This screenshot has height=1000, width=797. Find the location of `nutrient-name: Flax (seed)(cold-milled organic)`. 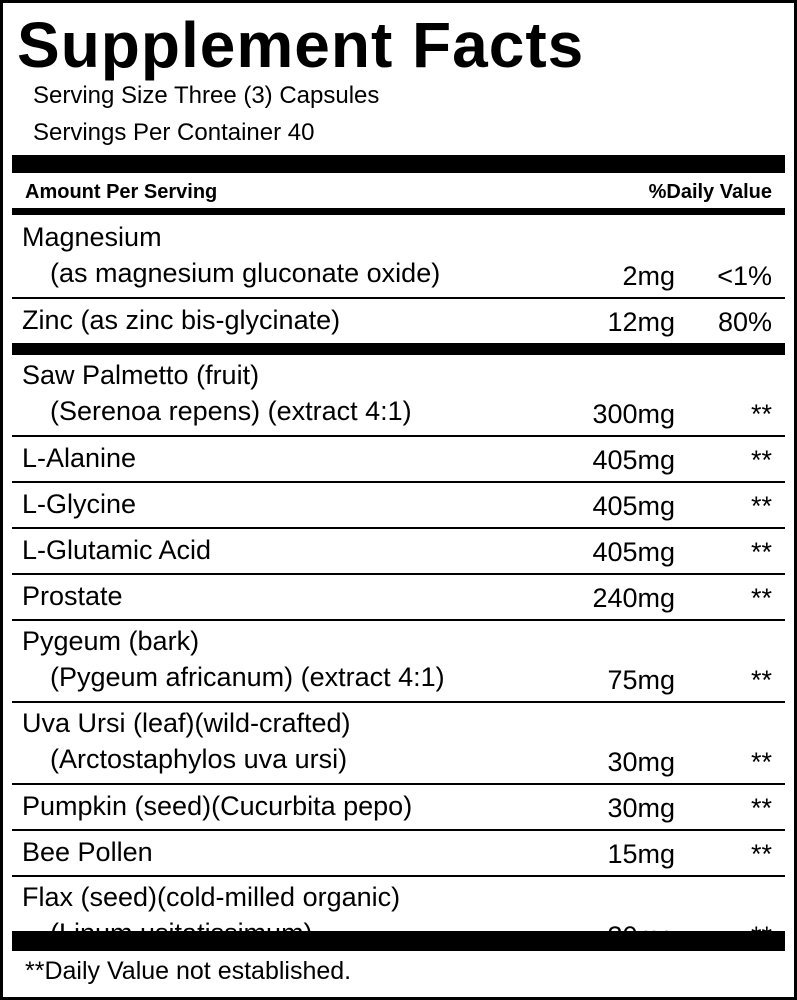

nutrient-name: Flax (seed)(cold-milled organic) is located at coordinates (211, 897).